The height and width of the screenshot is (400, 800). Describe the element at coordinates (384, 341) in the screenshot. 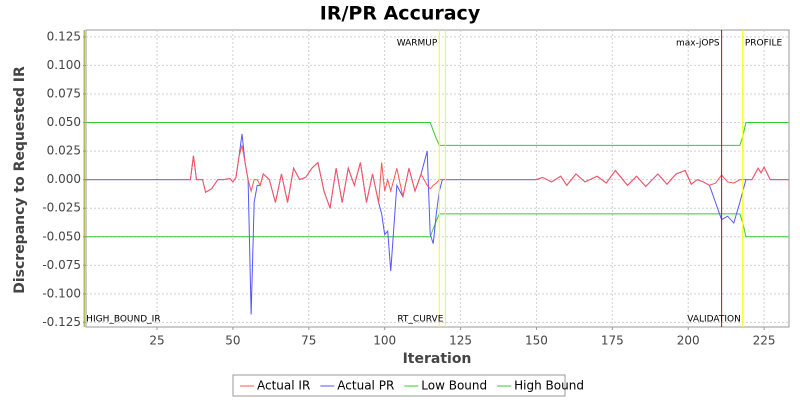

I see `x-tick-label: 100` at that location.